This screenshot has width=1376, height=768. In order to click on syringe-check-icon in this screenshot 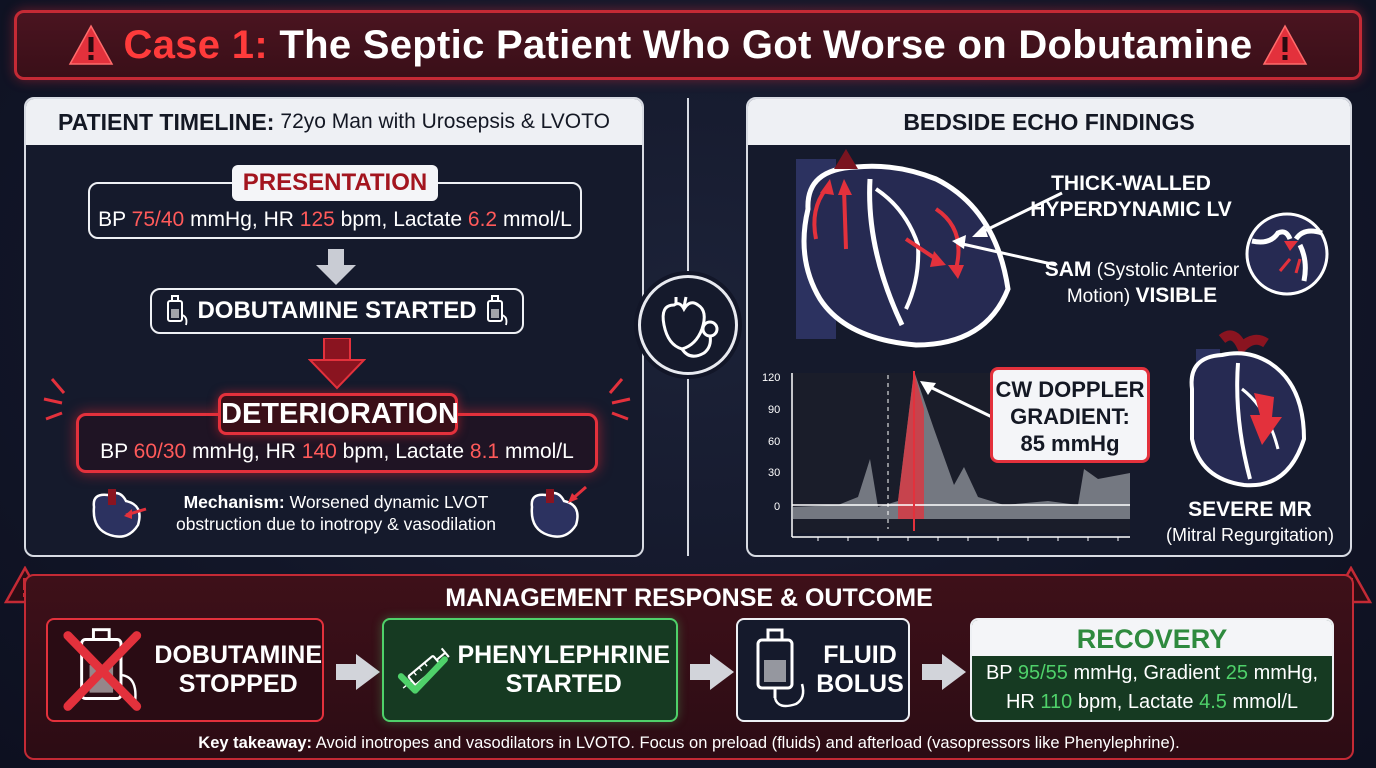, I will do `click(423, 670)`.